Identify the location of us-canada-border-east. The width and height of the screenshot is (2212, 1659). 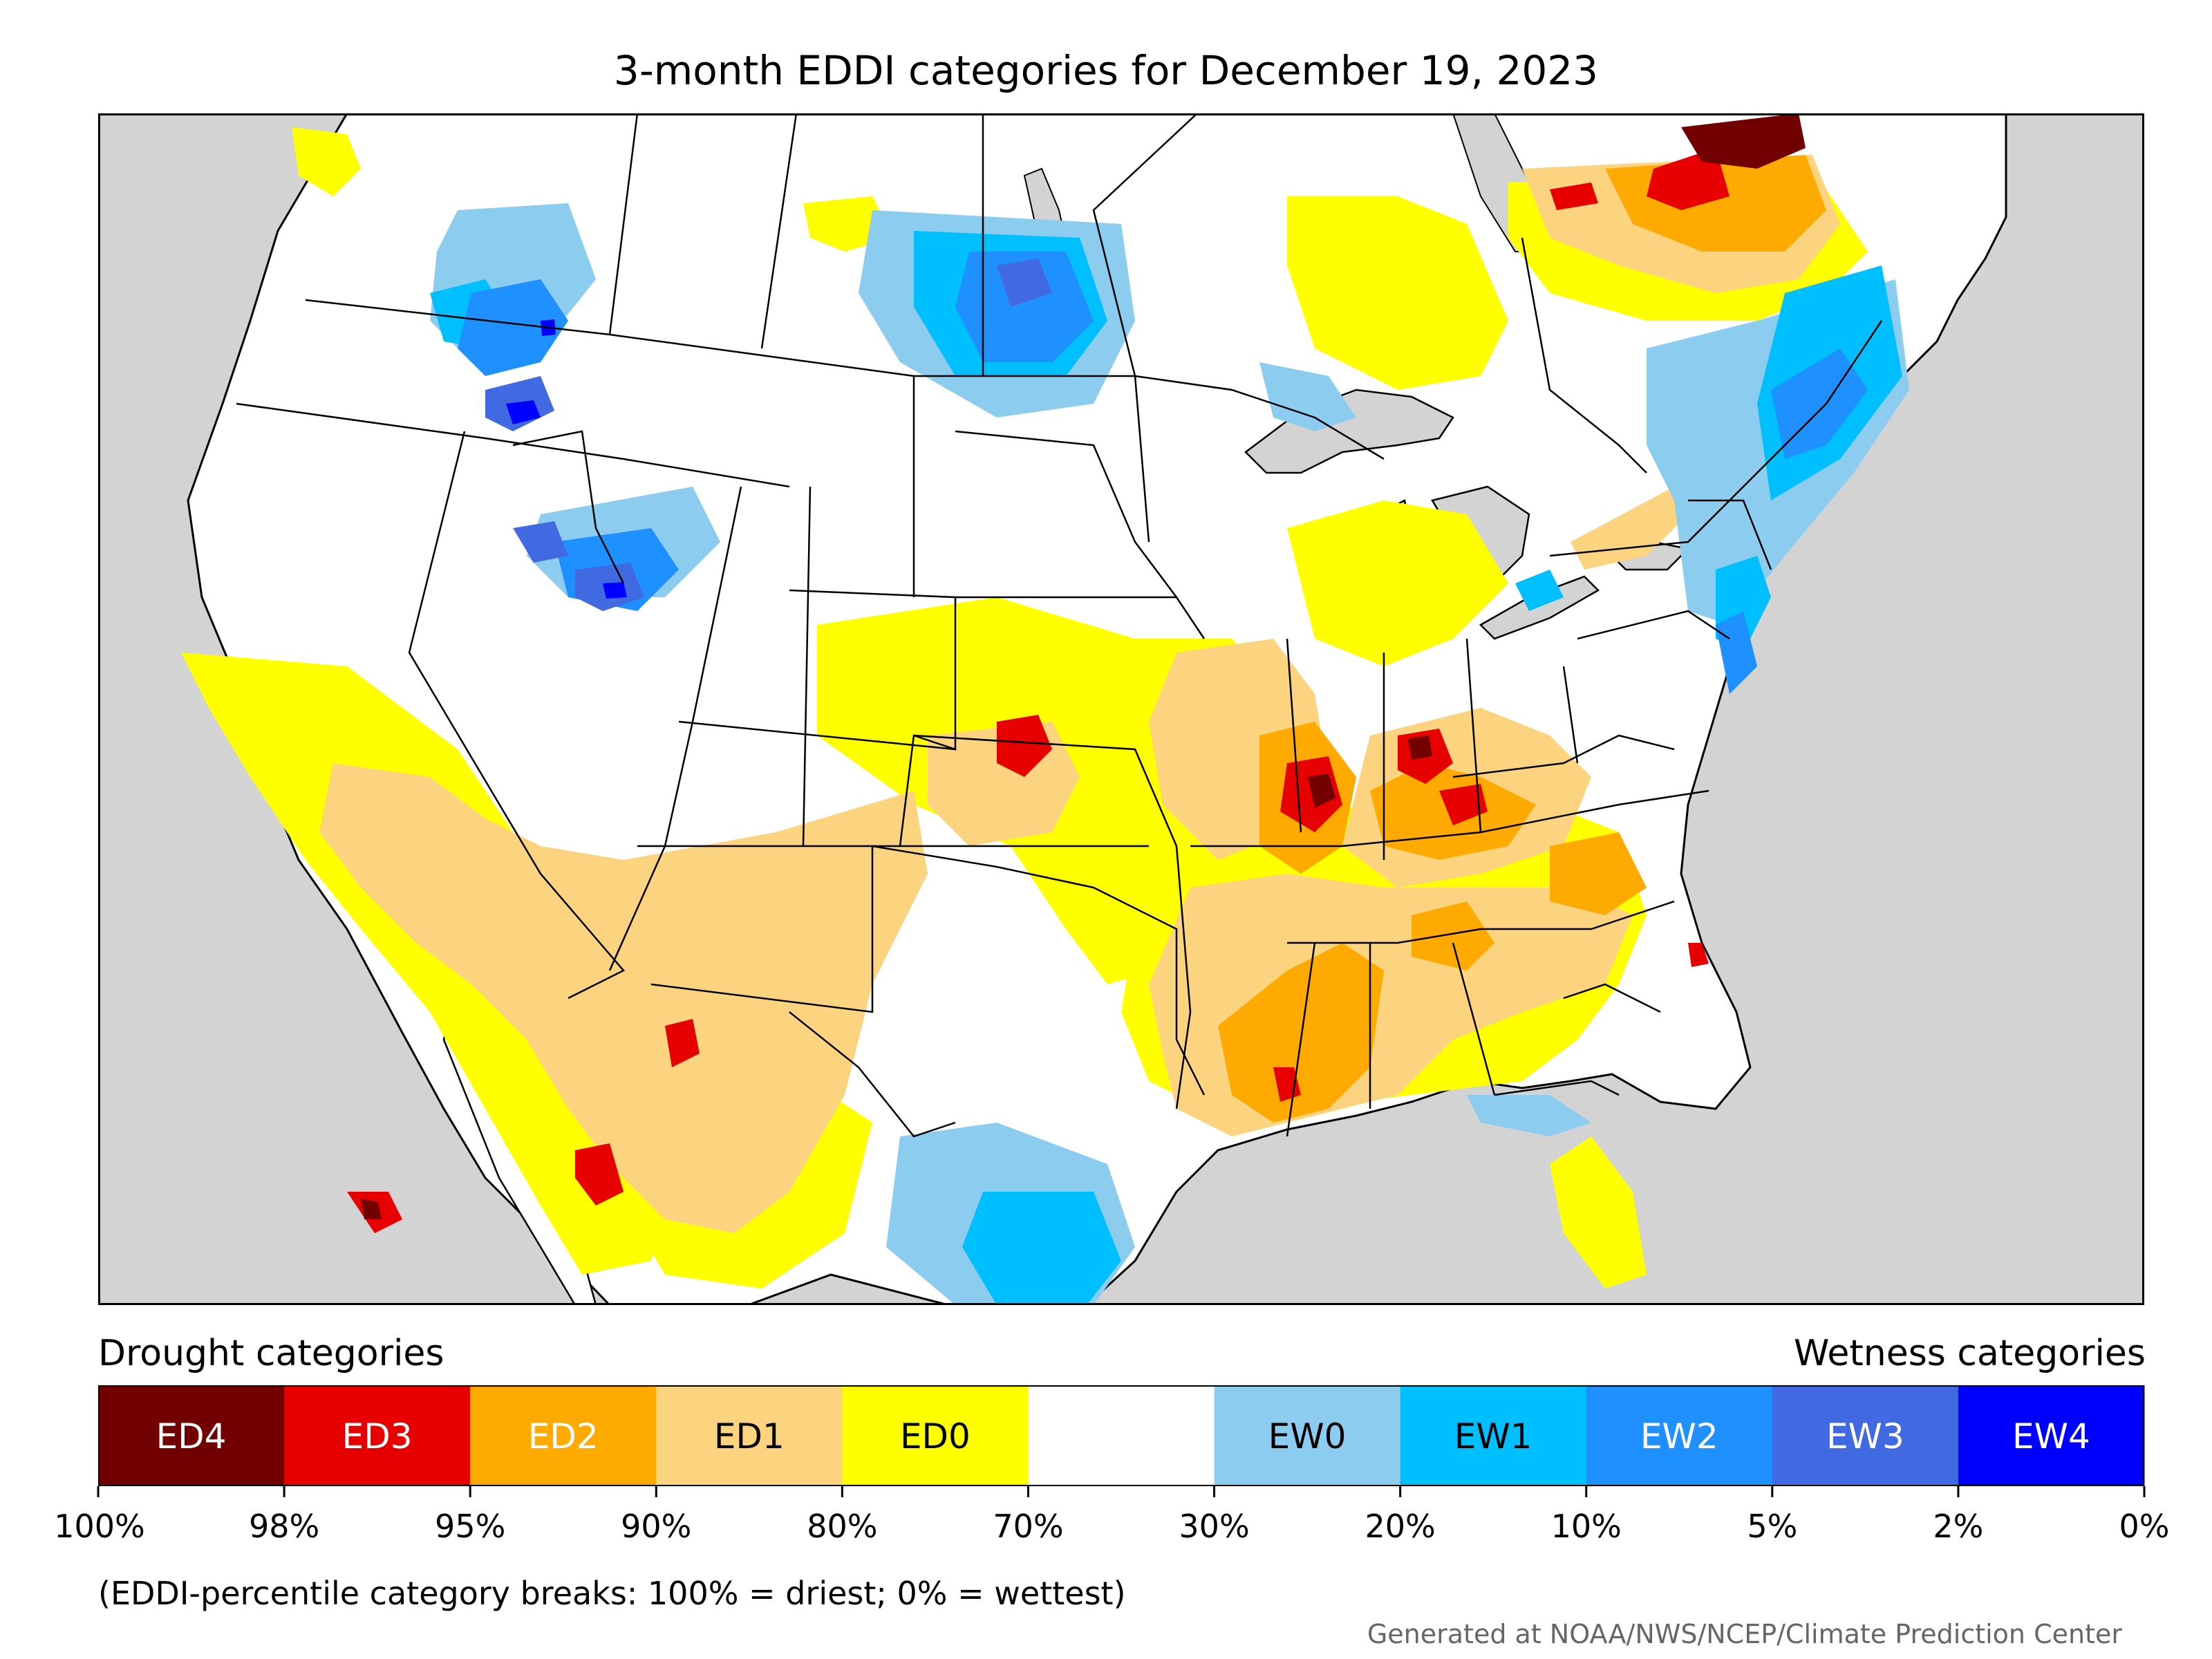
(1716, 439).